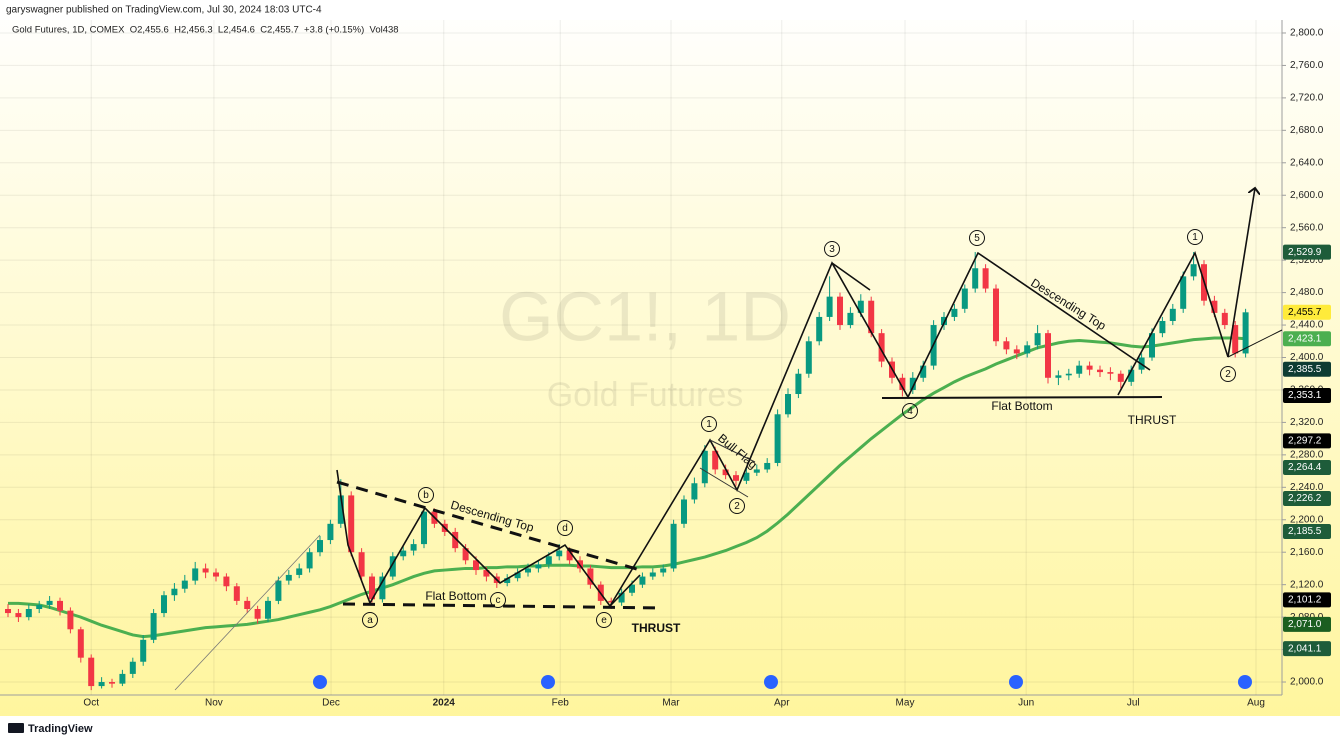 The width and height of the screenshot is (1340, 741). What do you see at coordinates (832, 249) in the screenshot?
I see `wave-label: 3` at bounding box center [832, 249].